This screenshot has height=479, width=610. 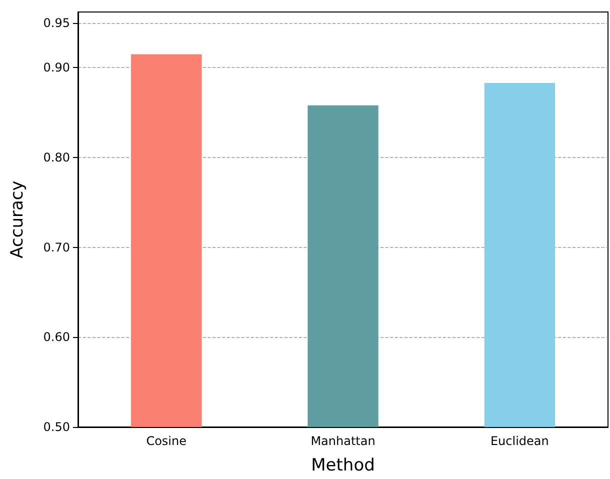 What do you see at coordinates (343, 441) in the screenshot?
I see `x-tick-label: Manhattan` at bounding box center [343, 441].